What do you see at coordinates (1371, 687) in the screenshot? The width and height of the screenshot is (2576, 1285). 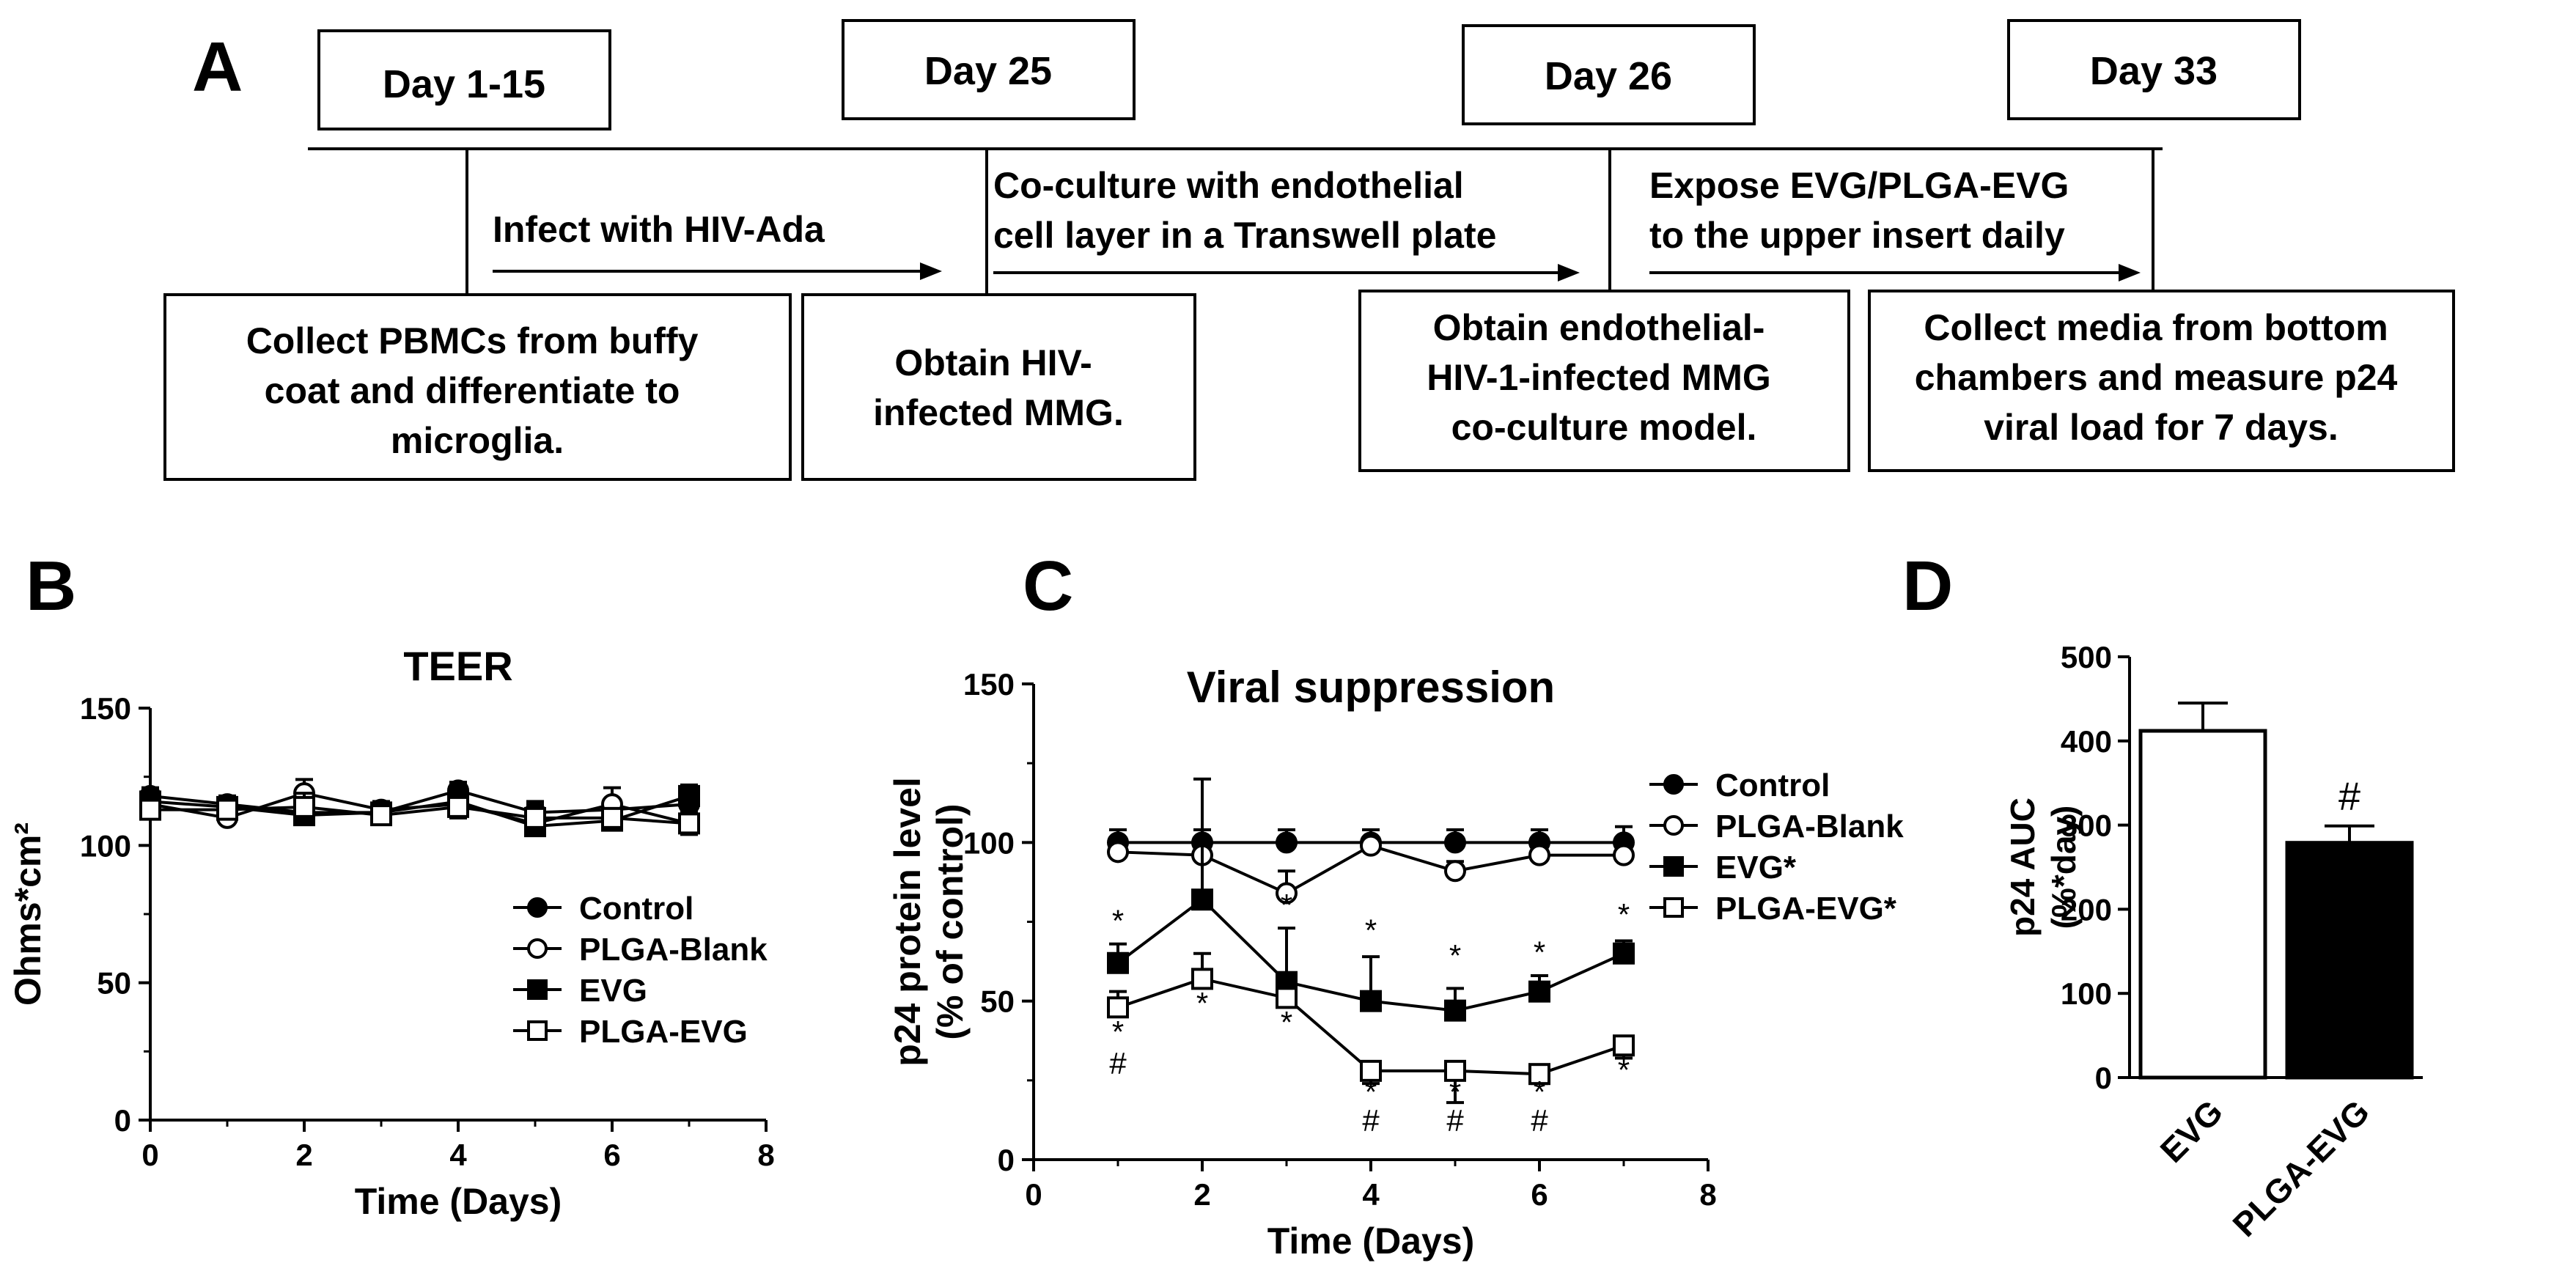 I see `chart-title: Viral suppression` at bounding box center [1371, 687].